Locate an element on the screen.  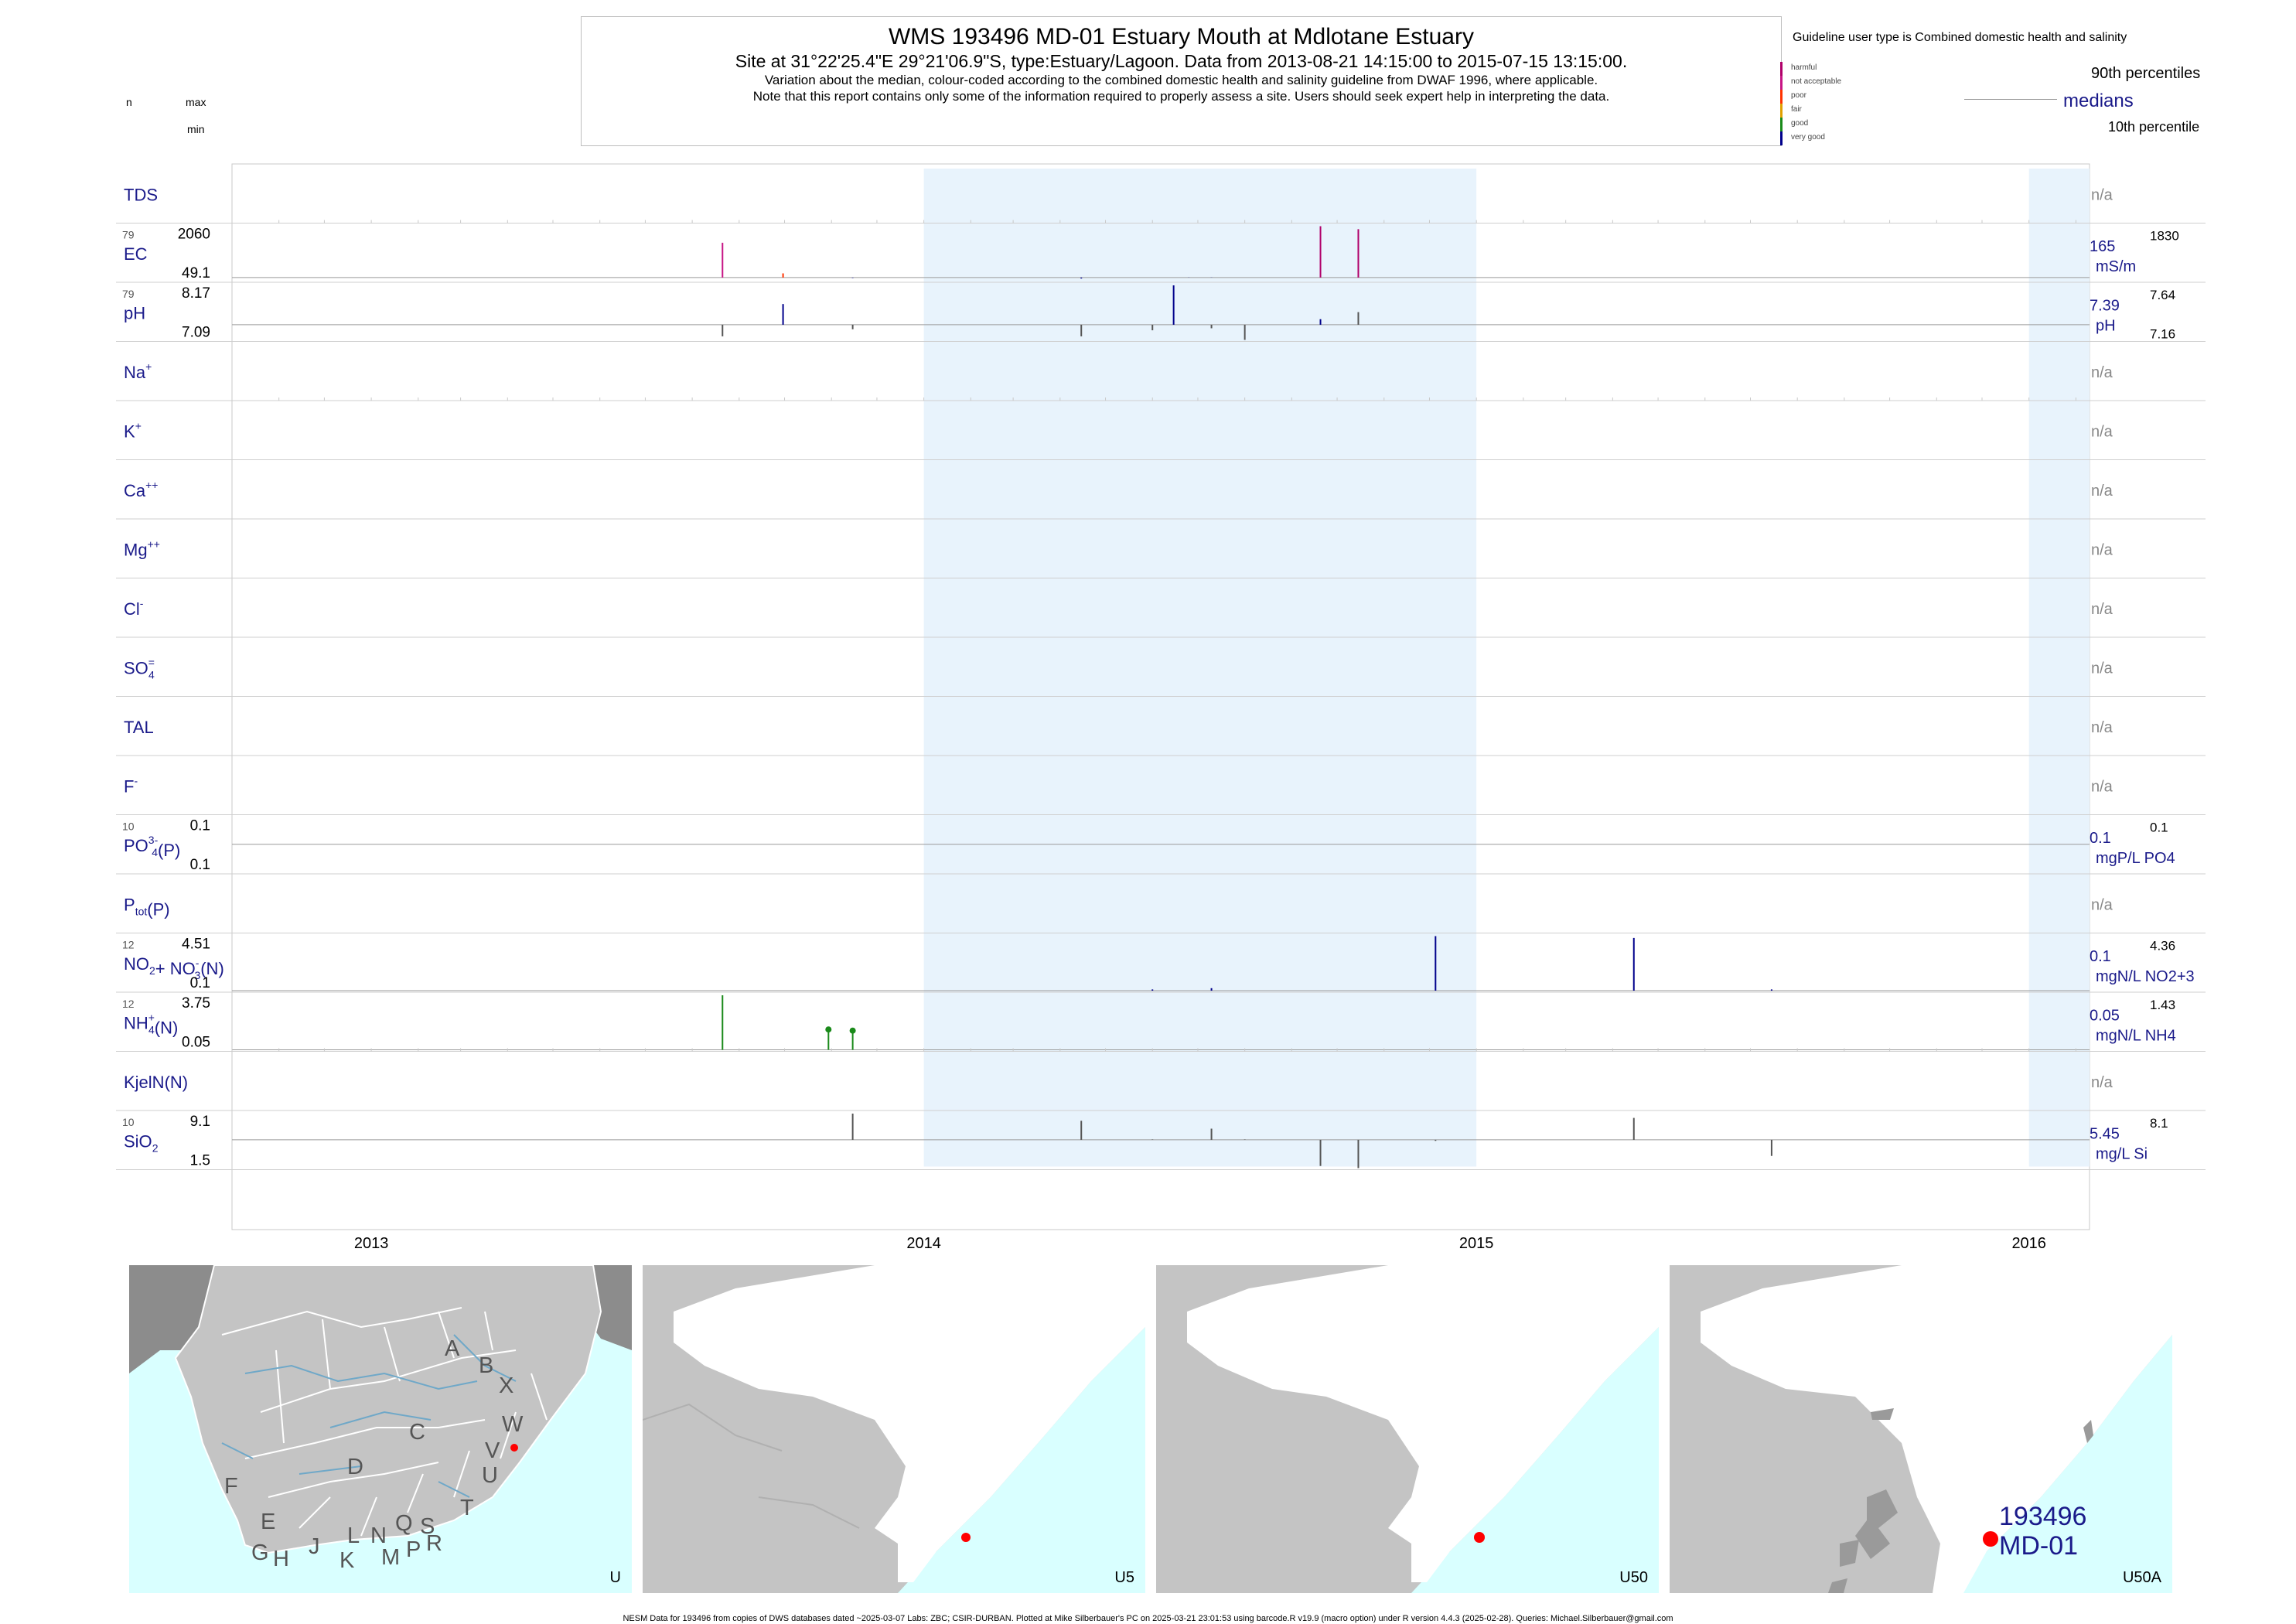
row-max-sio2: 9.1 is located at coordinates (200, 1122).